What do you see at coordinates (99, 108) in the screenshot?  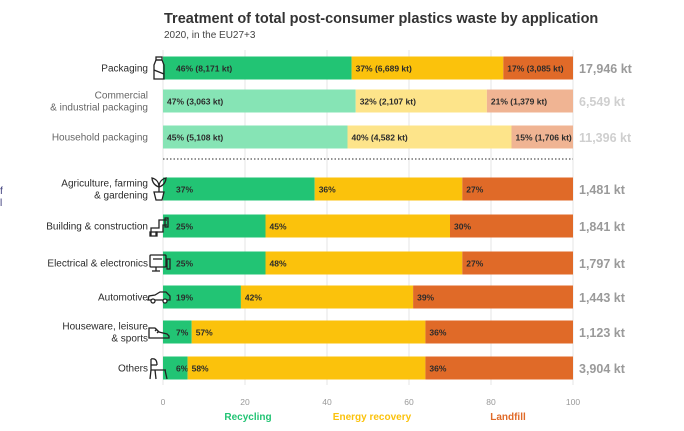 I see `category-label: & industrial packaging` at bounding box center [99, 108].